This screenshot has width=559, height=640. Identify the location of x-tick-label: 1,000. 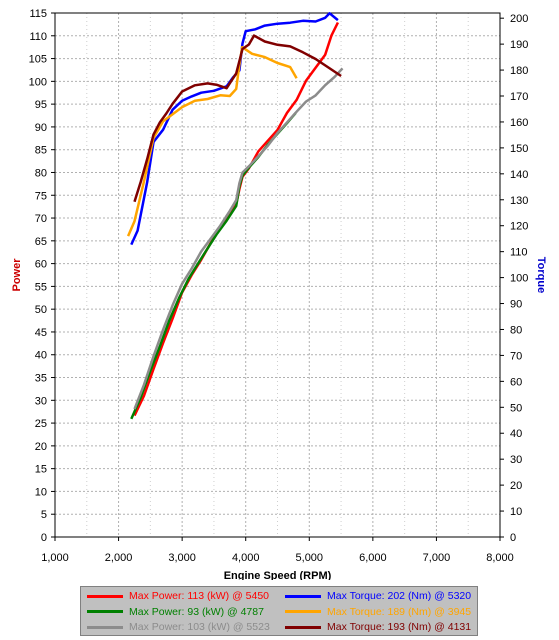
(55, 558).